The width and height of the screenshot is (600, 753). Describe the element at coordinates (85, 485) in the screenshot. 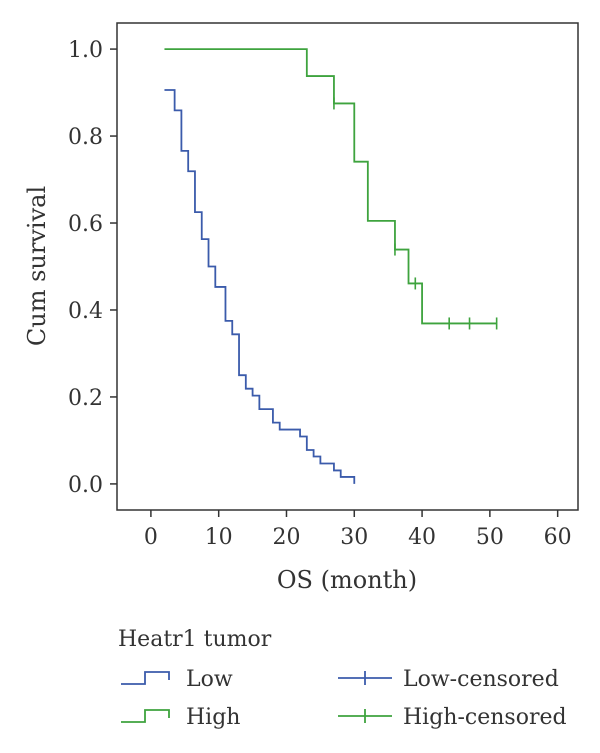

I see `y-tick-label: 0.0` at that location.